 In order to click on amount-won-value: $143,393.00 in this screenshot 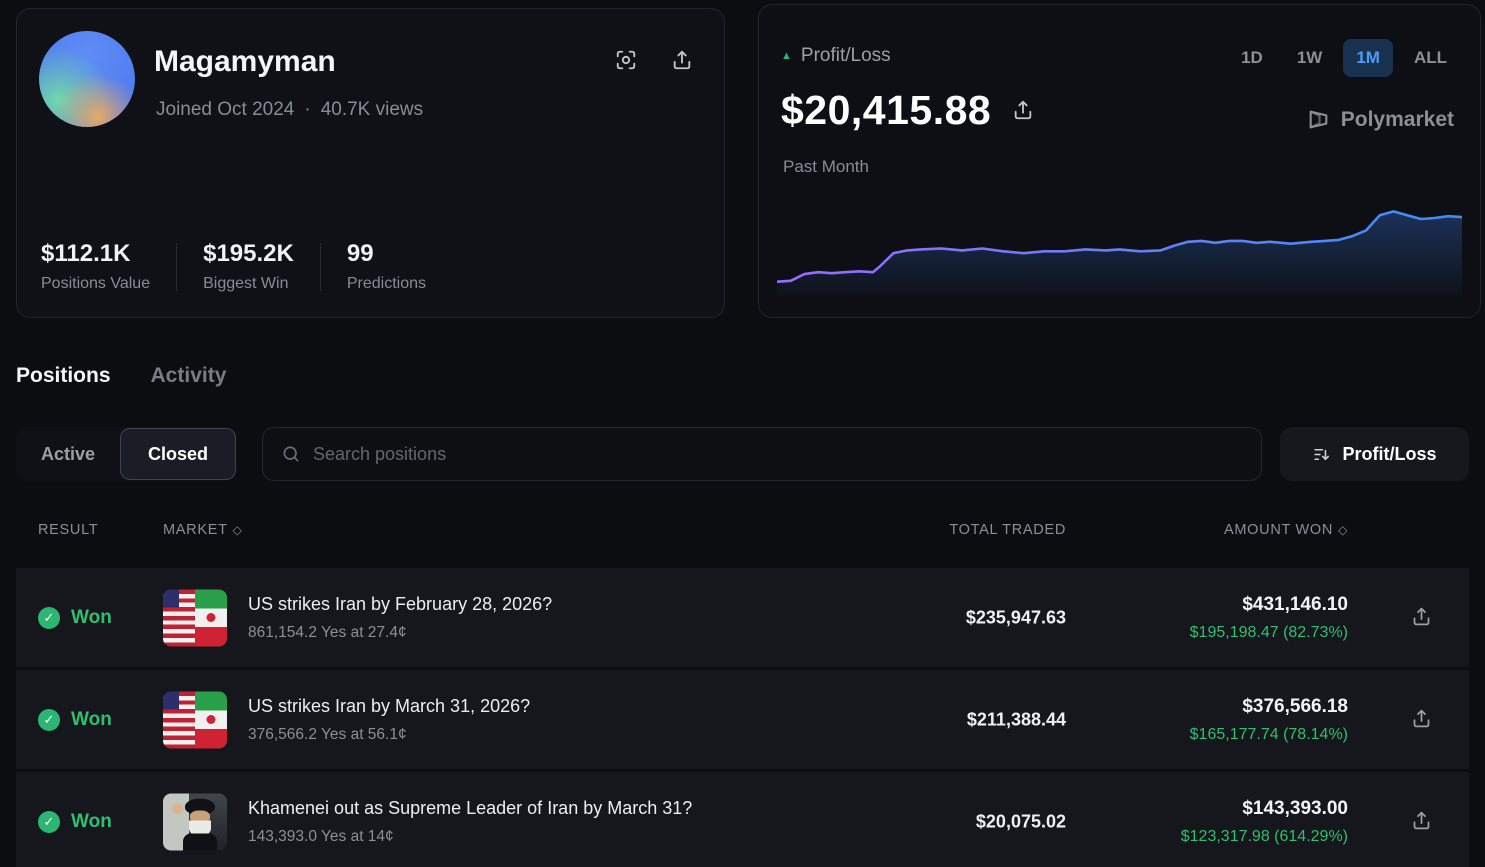, I will do `click(1295, 808)`.